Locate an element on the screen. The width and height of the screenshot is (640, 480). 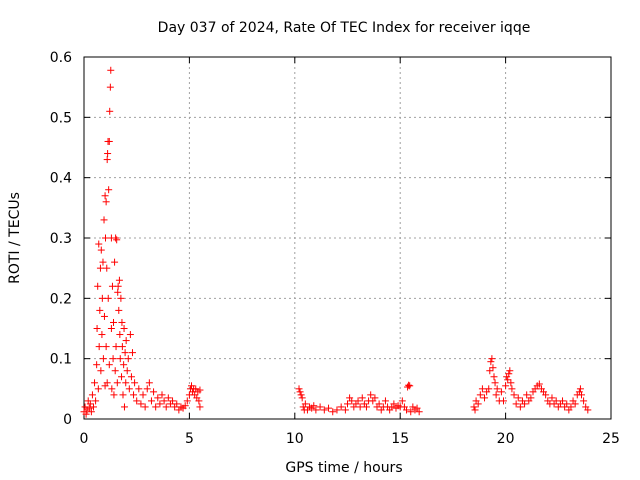
y-tick-label: 0.3 is located at coordinates (61, 239).